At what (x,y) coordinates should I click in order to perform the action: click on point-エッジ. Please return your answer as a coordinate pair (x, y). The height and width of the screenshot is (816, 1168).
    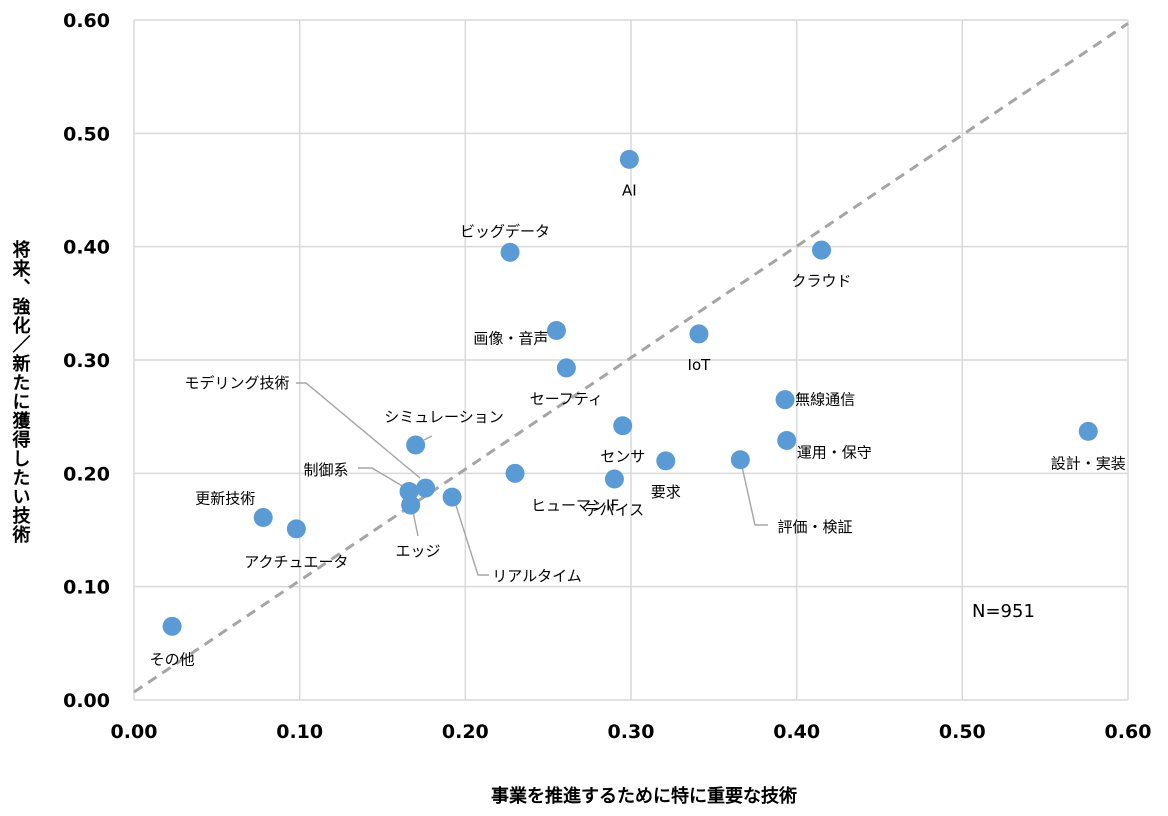
    Looking at the image, I should click on (411, 505).